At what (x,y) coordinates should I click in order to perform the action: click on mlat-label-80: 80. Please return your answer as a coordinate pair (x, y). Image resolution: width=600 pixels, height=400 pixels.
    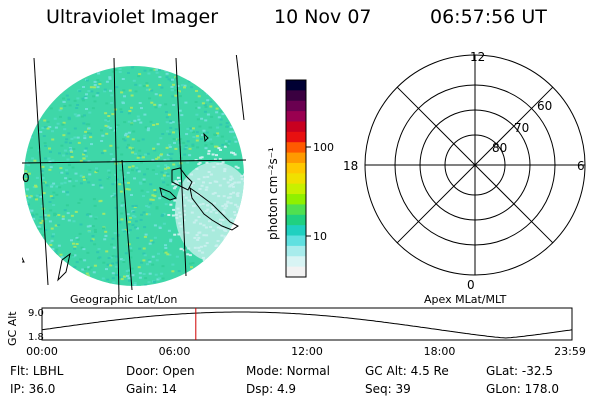
    Looking at the image, I should click on (499, 148).